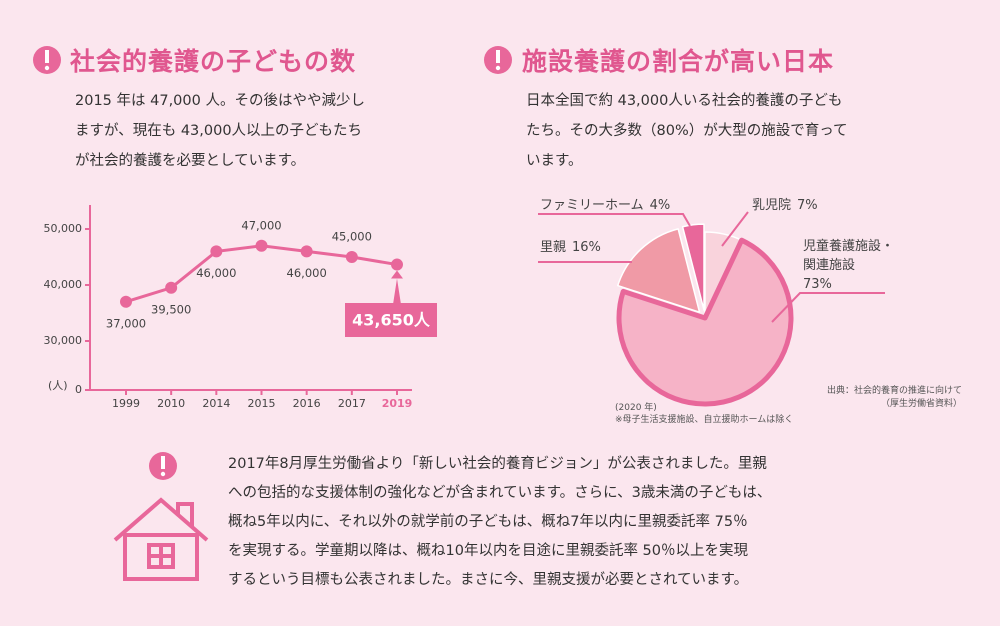  Describe the element at coordinates (163, 466) in the screenshot. I see `icon-notice` at that location.